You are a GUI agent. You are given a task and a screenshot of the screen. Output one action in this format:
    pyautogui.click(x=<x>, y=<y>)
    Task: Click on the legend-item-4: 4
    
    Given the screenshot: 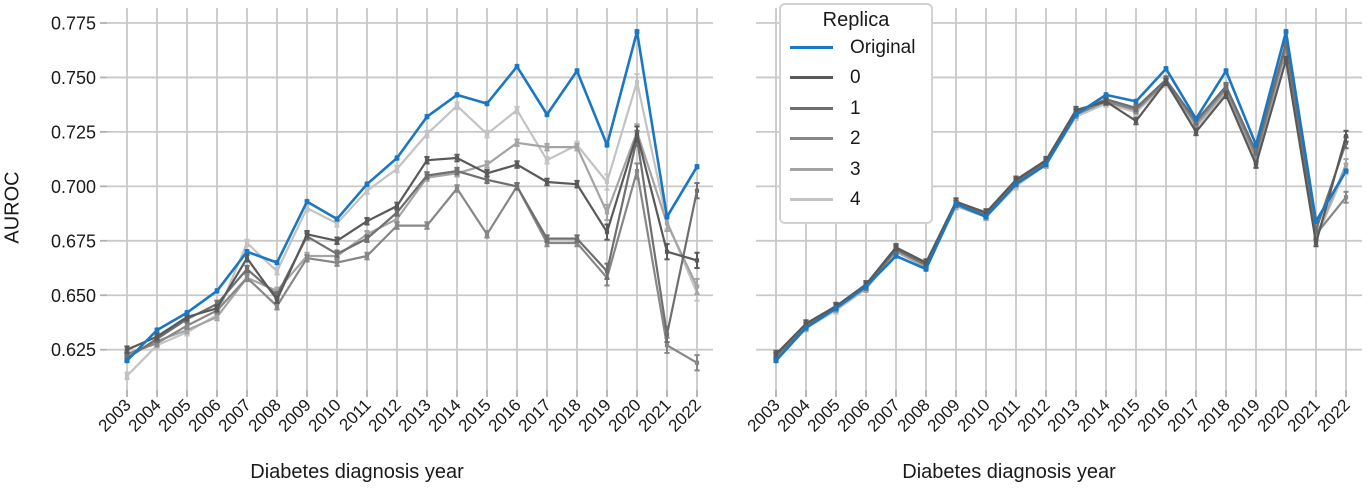 What is the action you would take?
    pyautogui.click(x=856, y=200)
    